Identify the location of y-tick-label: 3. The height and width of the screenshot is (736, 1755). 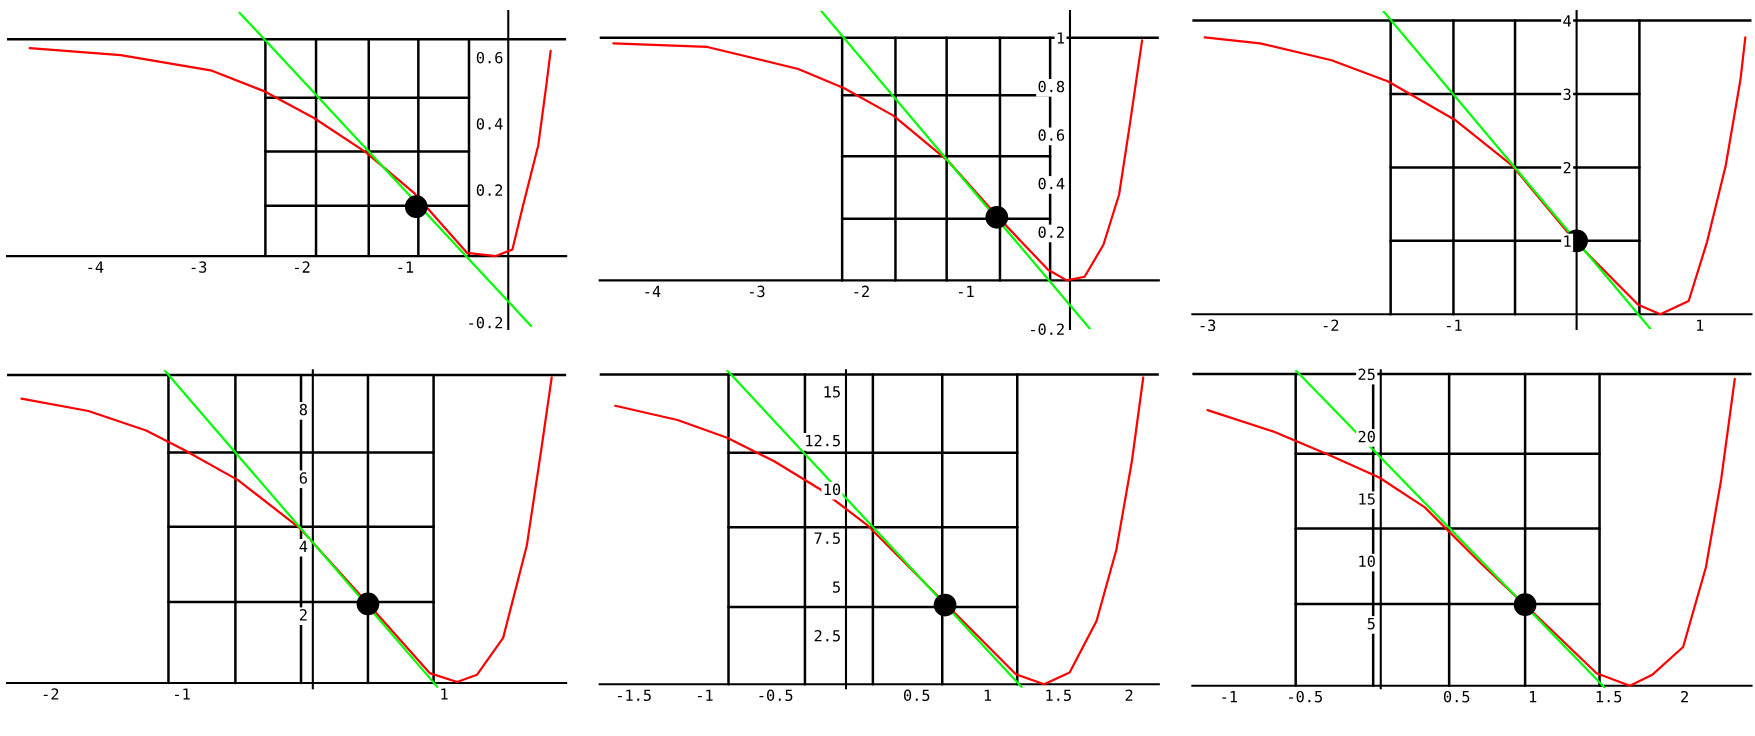
(1567, 94).